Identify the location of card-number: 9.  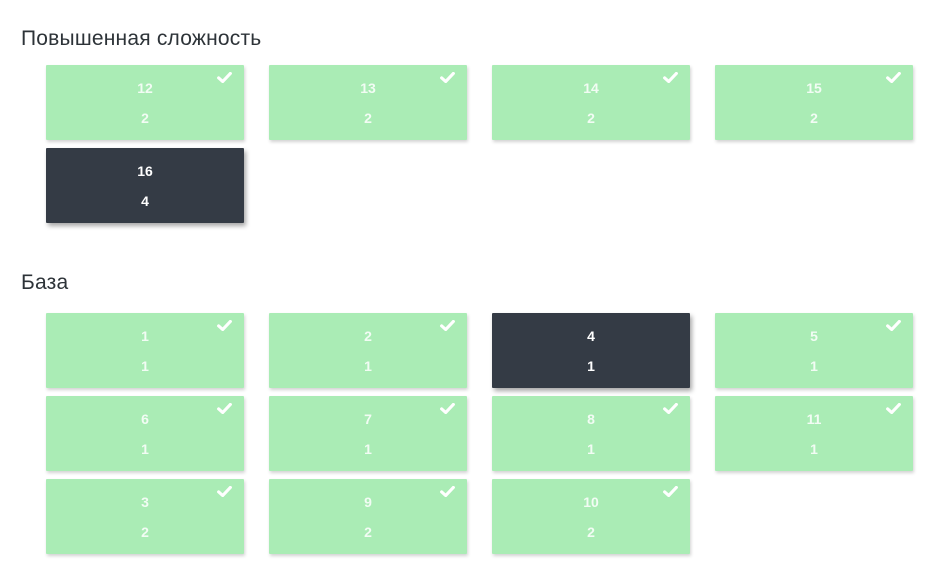
(368, 502).